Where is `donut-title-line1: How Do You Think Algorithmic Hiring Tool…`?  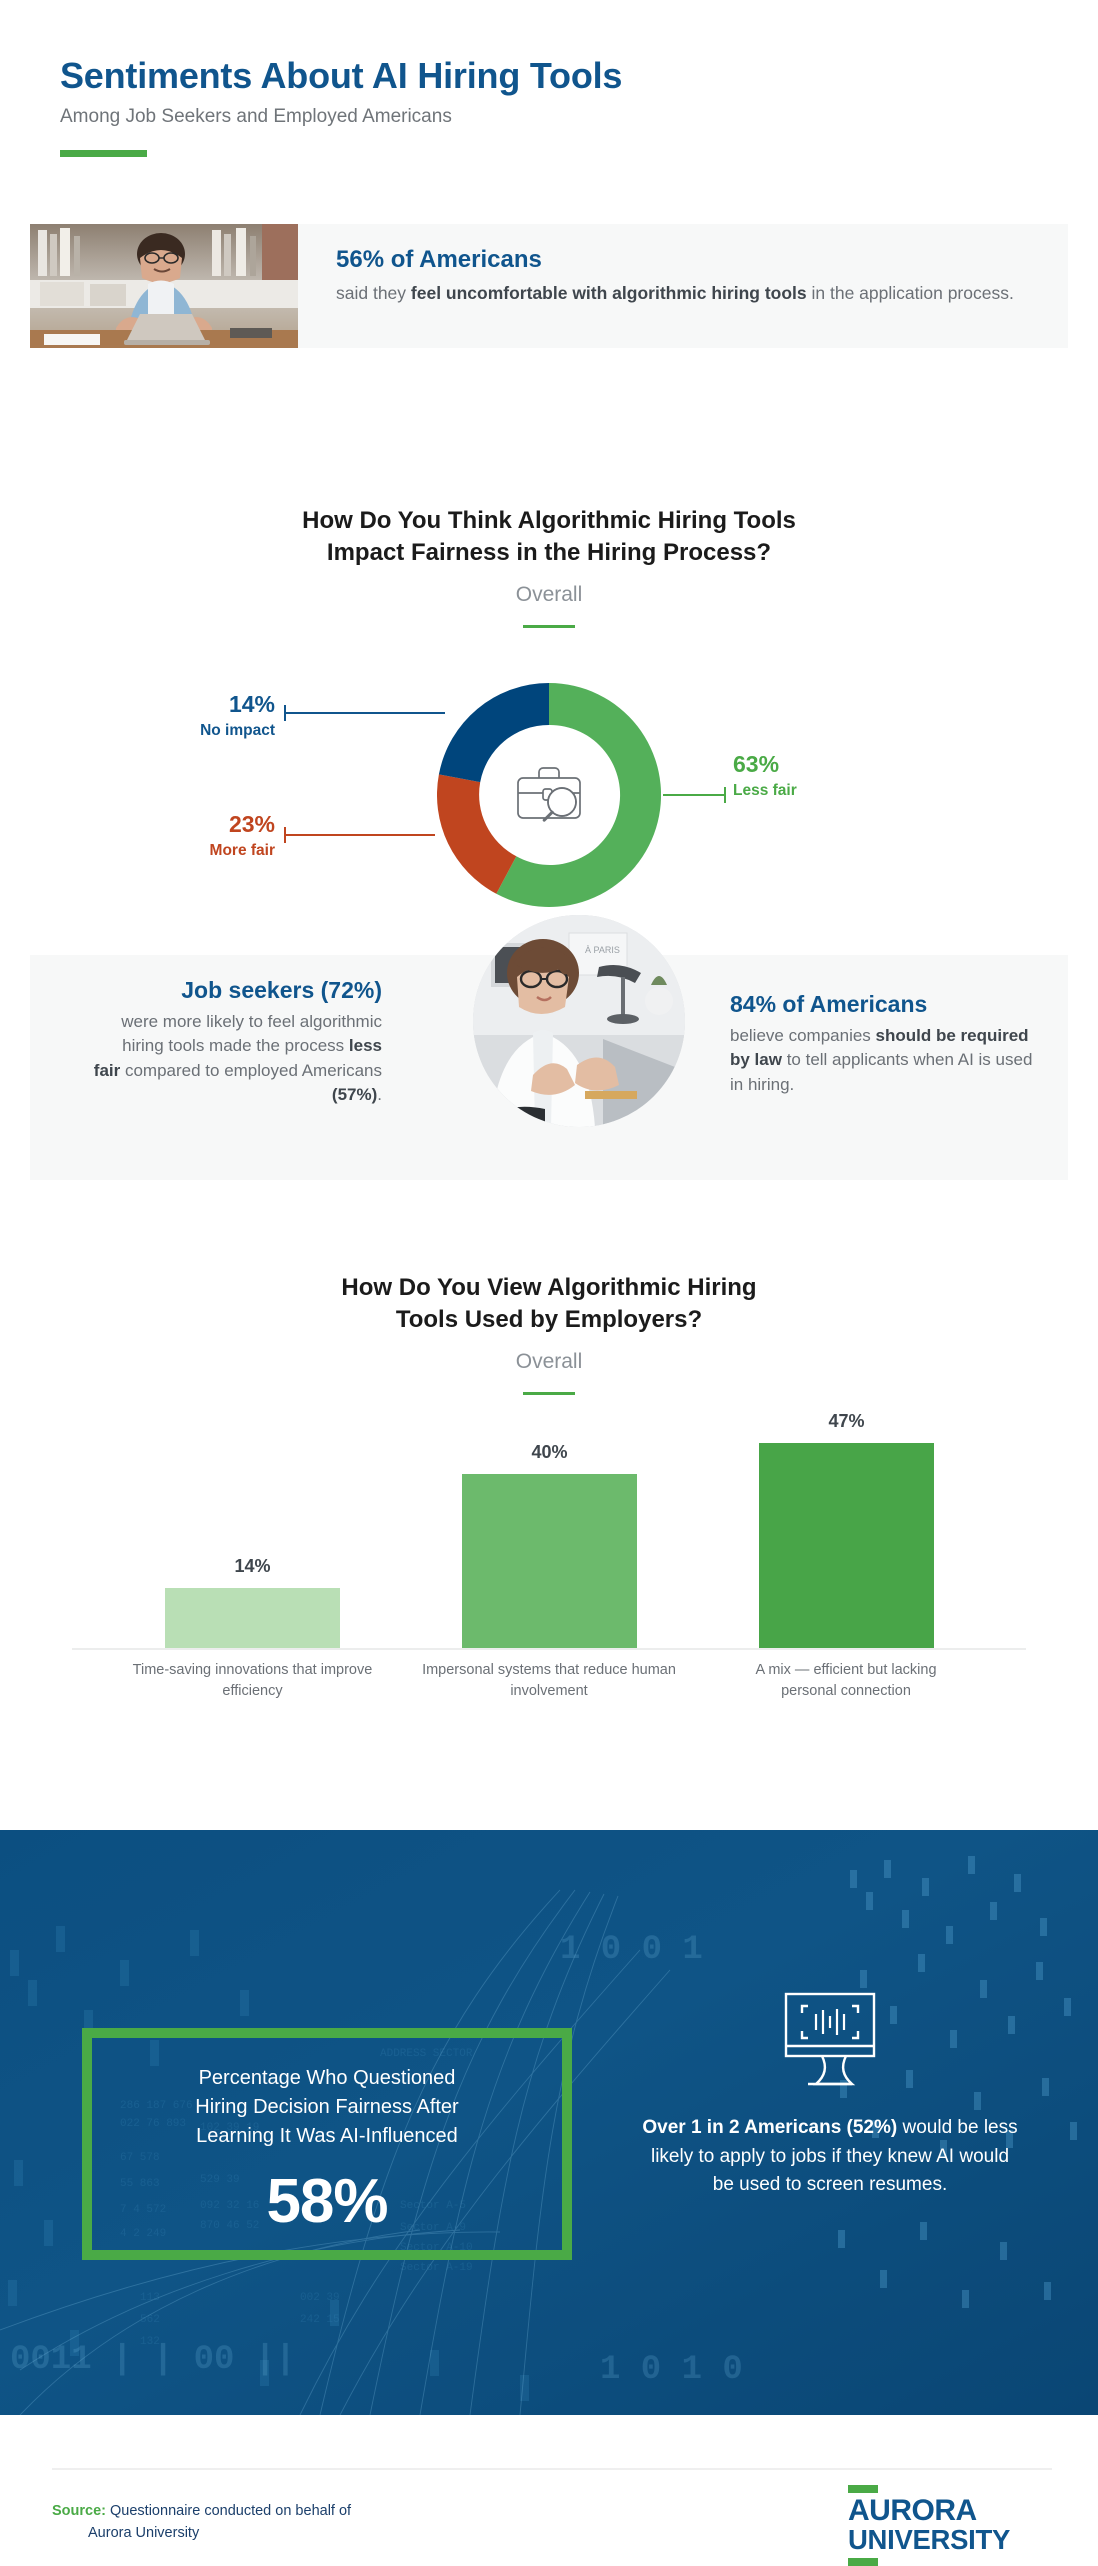 donut-title-line1: How Do You Think Algorithmic Hiring Tool… is located at coordinates (549, 520).